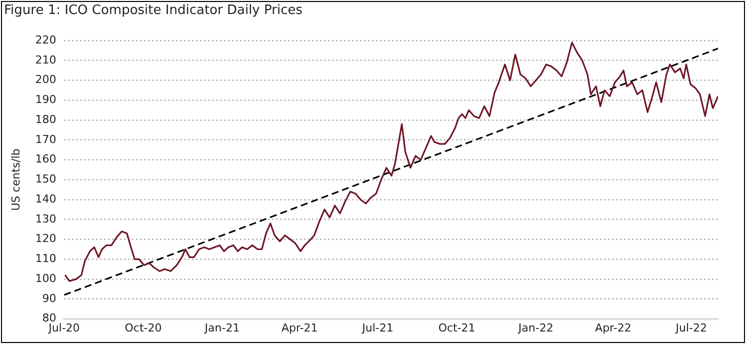 This screenshot has width=748, height=346. Describe the element at coordinates (45, 139) in the screenshot. I see `y-tick-label: 170` at that location.